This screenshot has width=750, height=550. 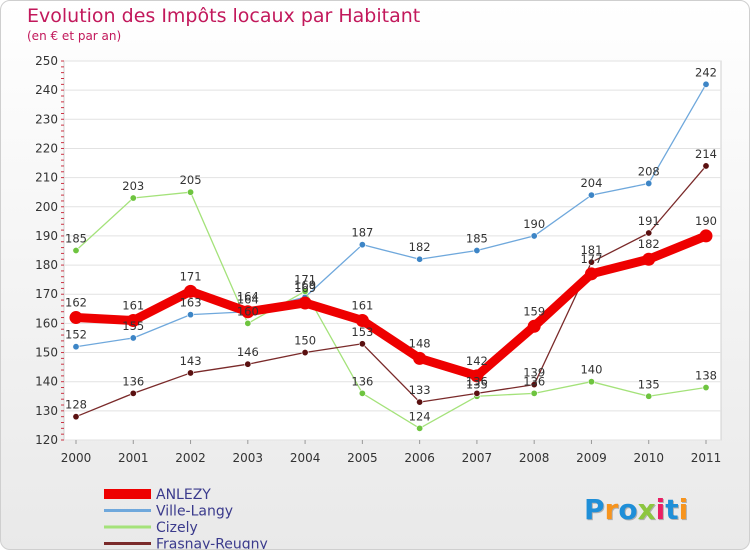 I want to click on data-label: 185, so click(x=76, y=239).